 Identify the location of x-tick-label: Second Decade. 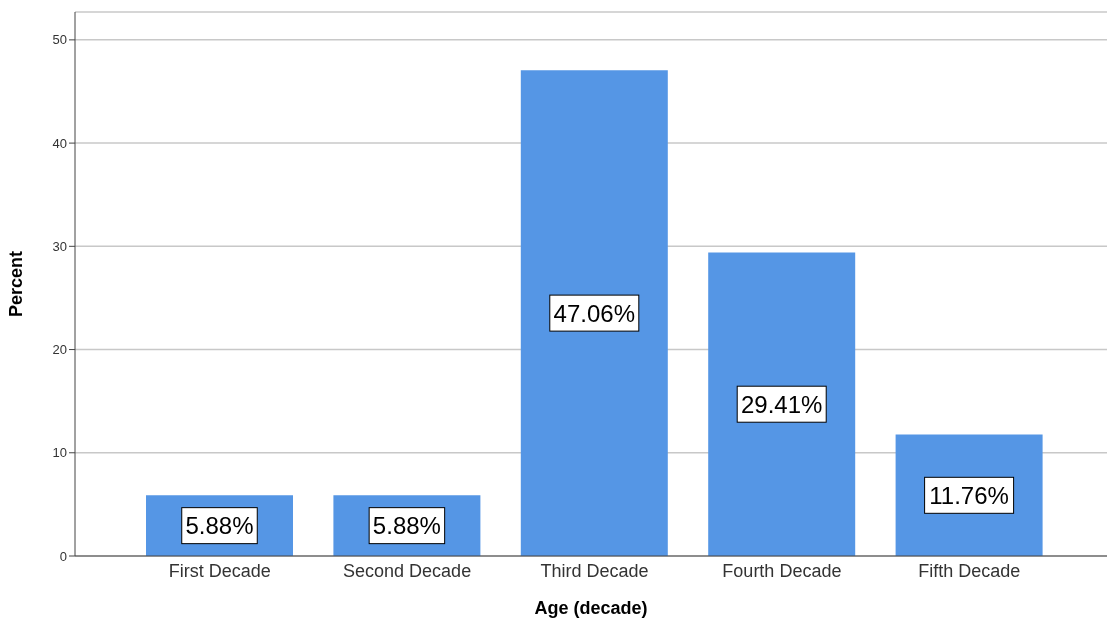
(407, 570).